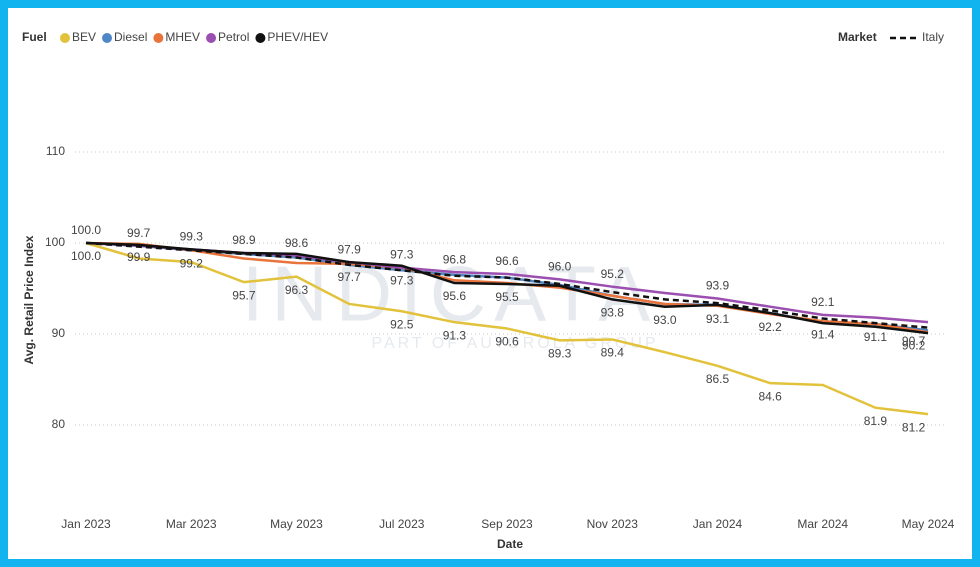 The image size is (980, 567). What do you see at coordinates (244, 240) in the screenshot?
I see `data-label: 98.9` at bounding box center [244, 240].